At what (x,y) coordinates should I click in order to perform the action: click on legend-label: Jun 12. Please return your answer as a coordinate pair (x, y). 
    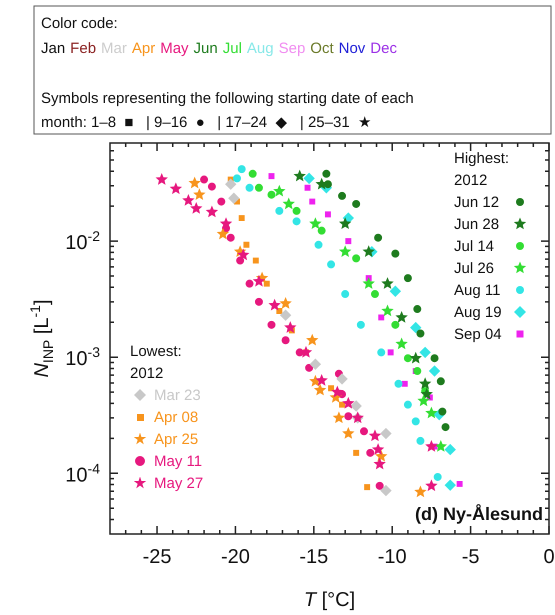
    Looking at the image, I should click on (477, 202).